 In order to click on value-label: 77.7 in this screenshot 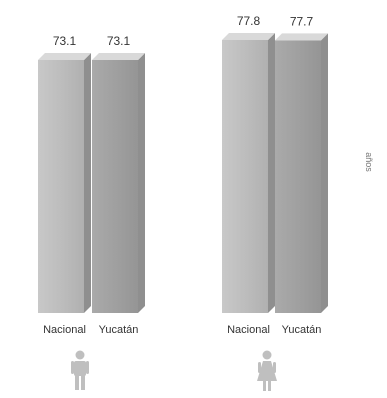, I will do `click(302, 21)`.